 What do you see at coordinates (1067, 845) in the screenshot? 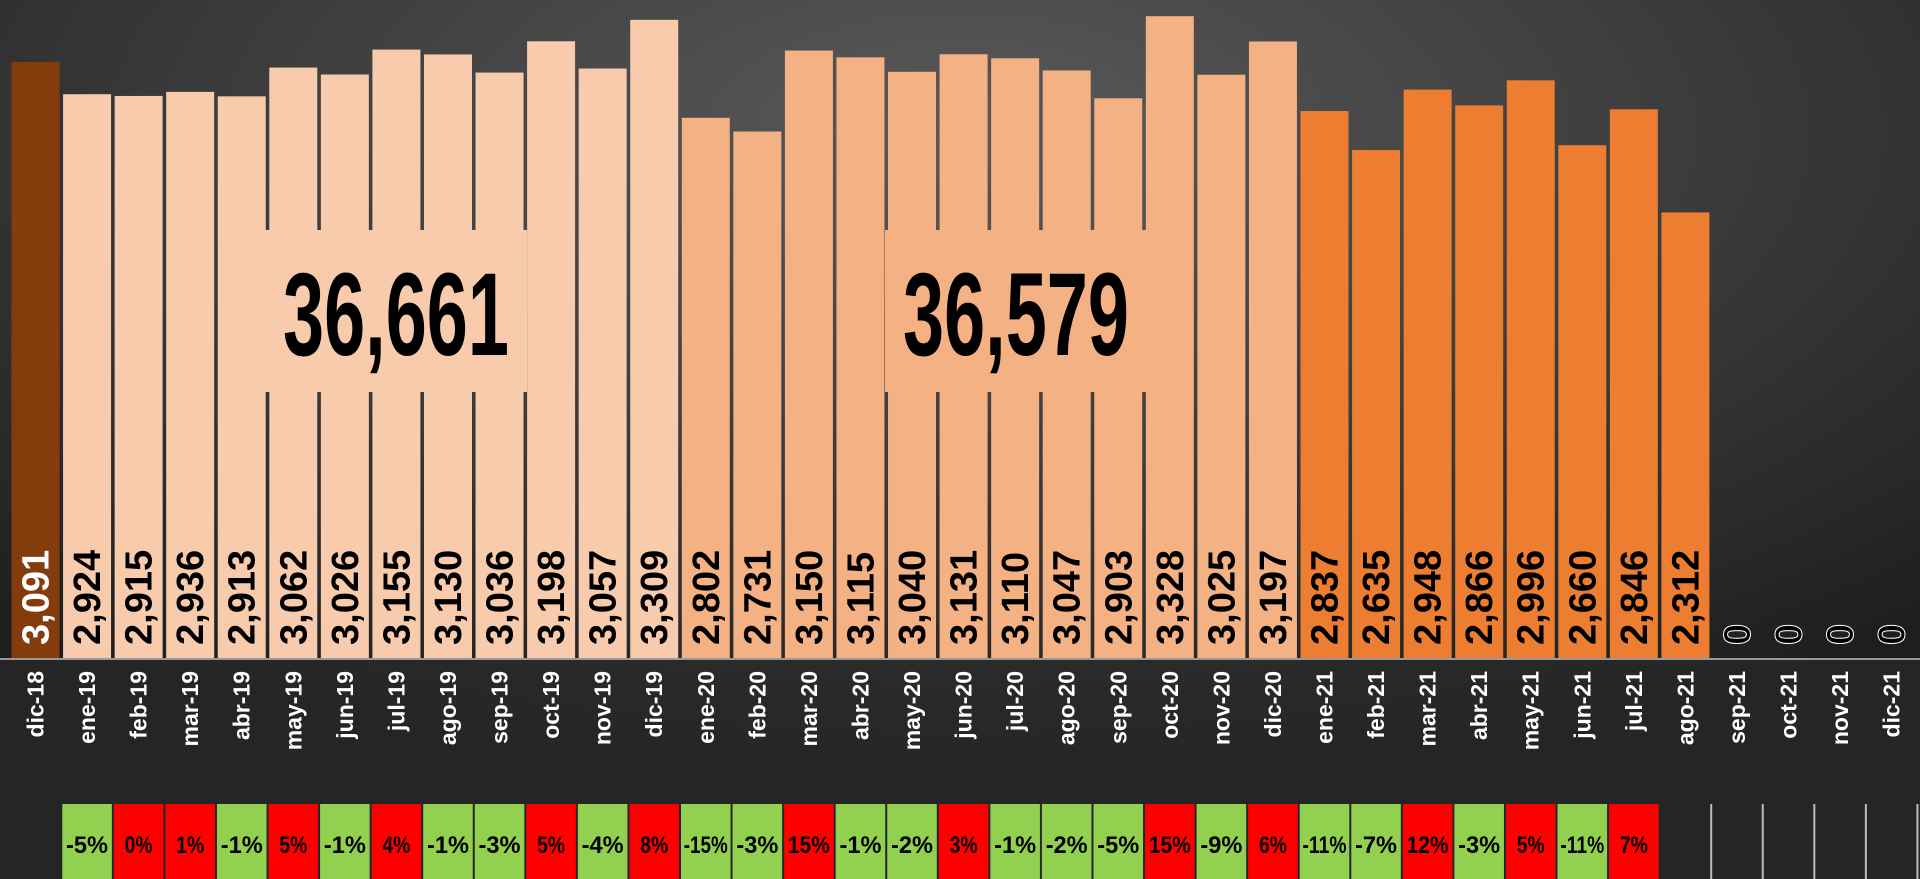
I see `change-label: -2%` at bounding box center [1067, 845].